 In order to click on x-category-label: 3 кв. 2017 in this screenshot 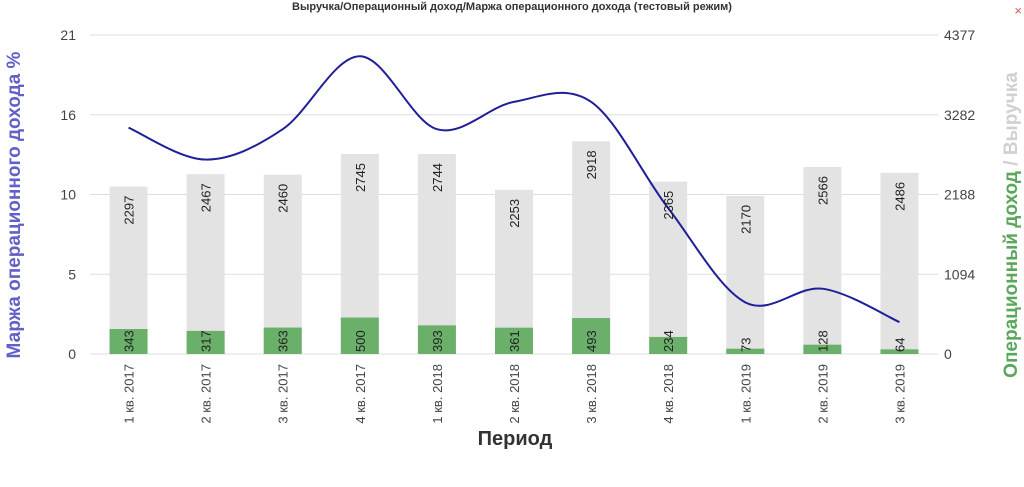, I will do `click(283, 394)`.